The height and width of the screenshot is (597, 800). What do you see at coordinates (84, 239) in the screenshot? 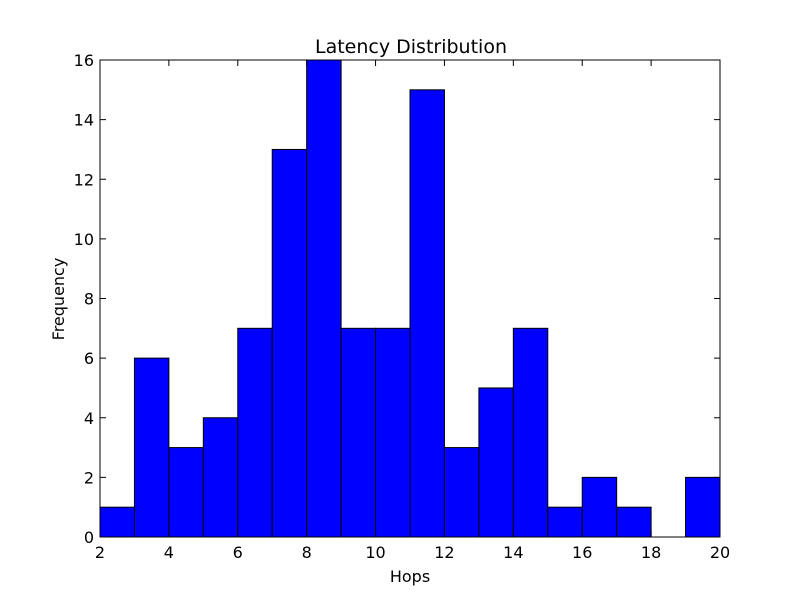
I see `y-tick-label: 10` at bounding box center [84, 239].